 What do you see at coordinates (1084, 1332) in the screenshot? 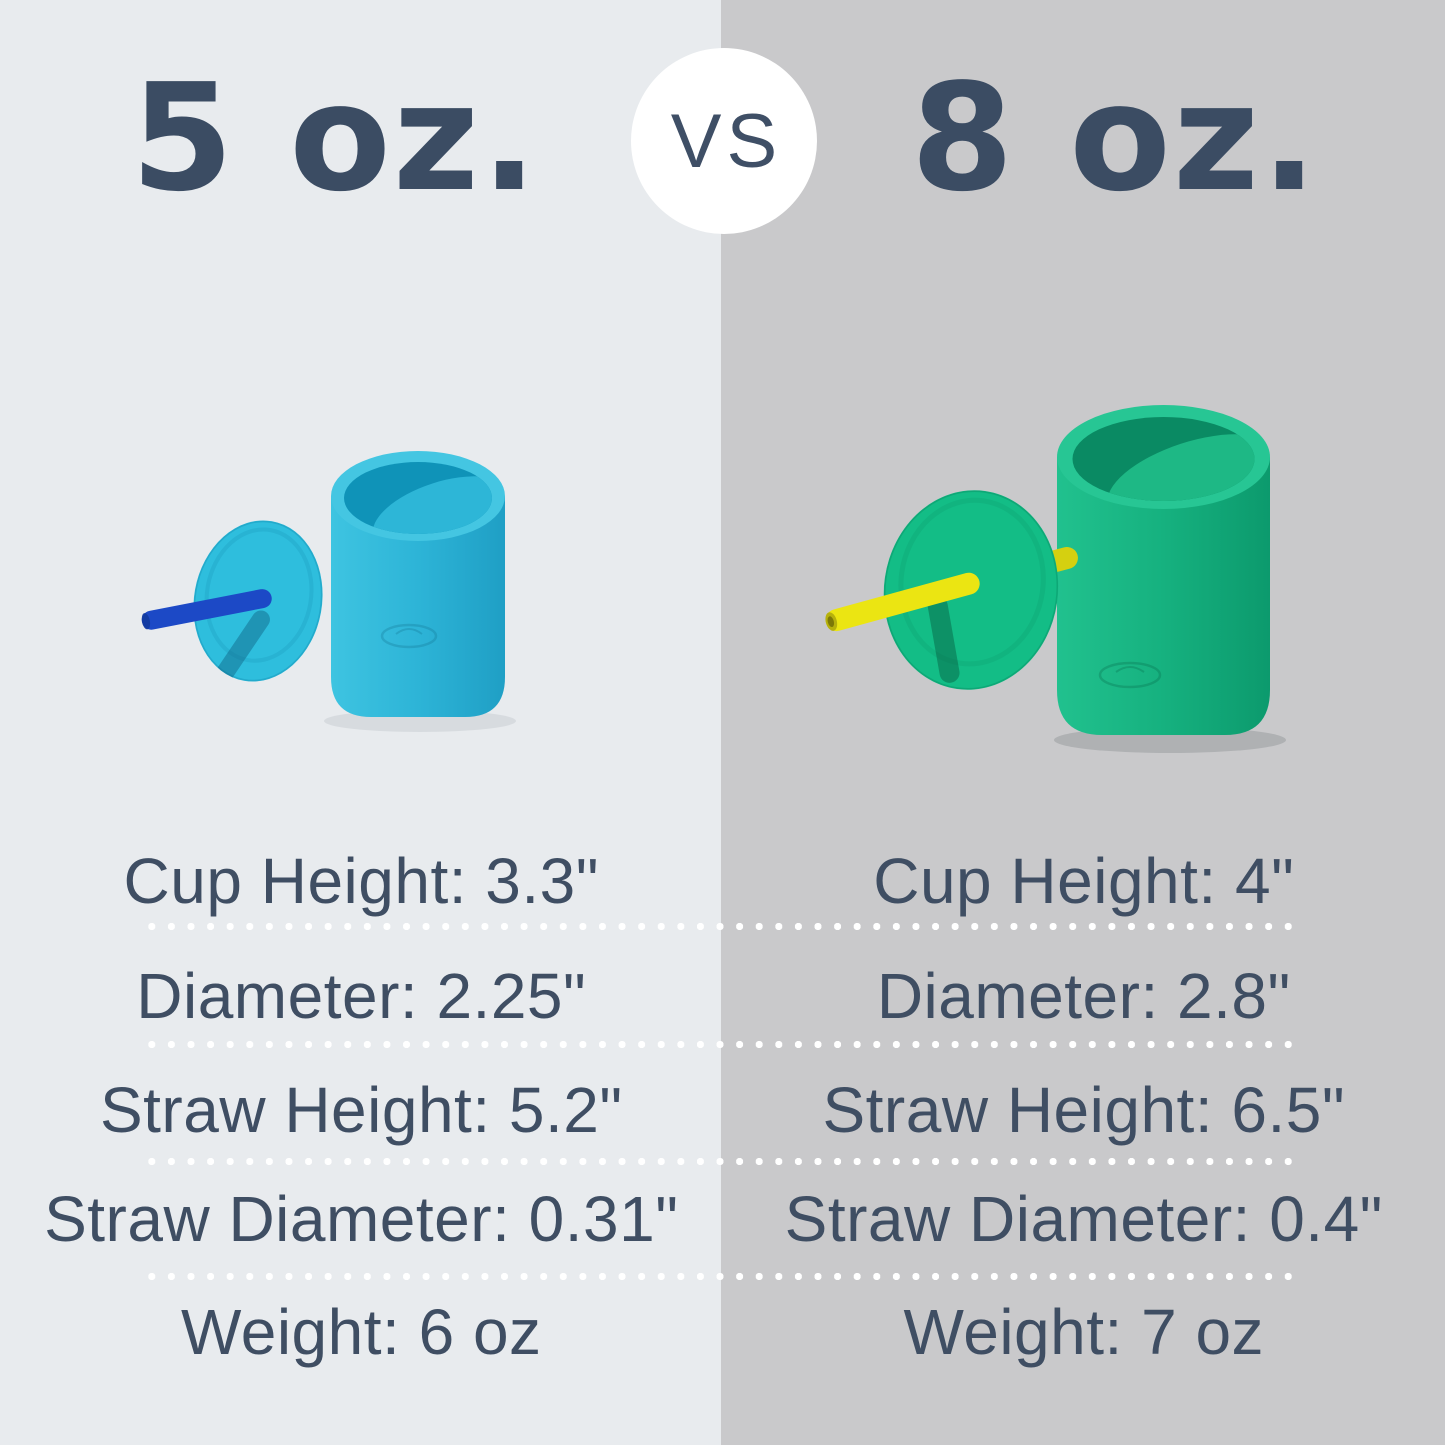
I see `right-weight-spec: Weight: 7 oz` at bounding box center [1084, 1332].